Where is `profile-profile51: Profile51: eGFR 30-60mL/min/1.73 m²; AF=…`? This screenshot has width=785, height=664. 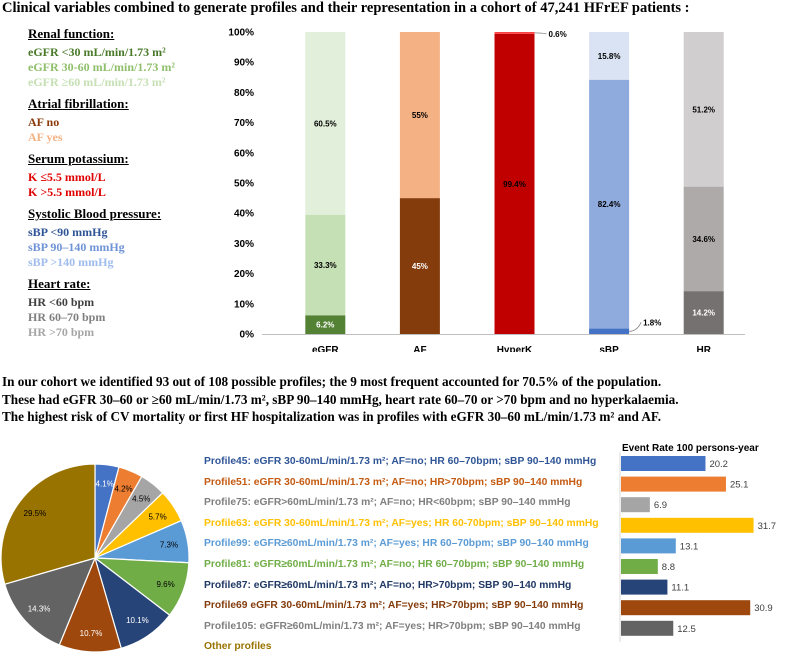
profile-profile51: Profile51: eGFR 30-60mL/min/1.73 m²; AF=… is located at coordinates (393, 482).